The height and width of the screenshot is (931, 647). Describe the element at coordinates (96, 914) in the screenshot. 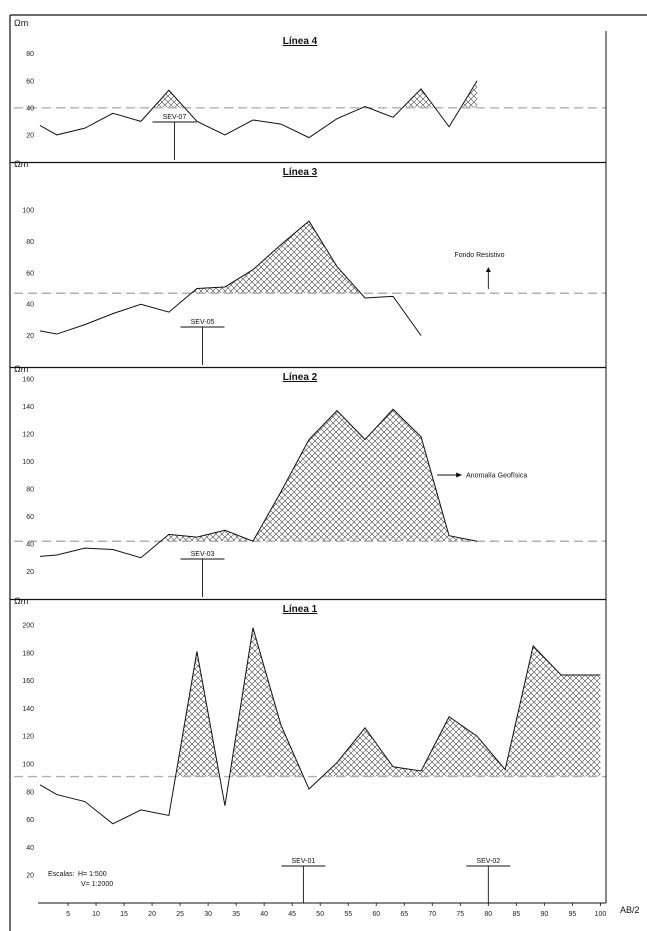

I see `x-tick-label: 10` at that location.